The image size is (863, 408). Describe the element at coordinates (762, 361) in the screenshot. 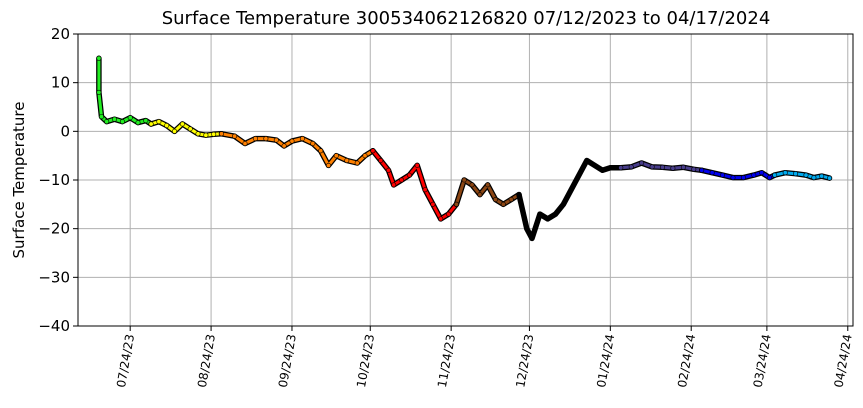

I see `x-tick-label: 03/24/24` at that location.